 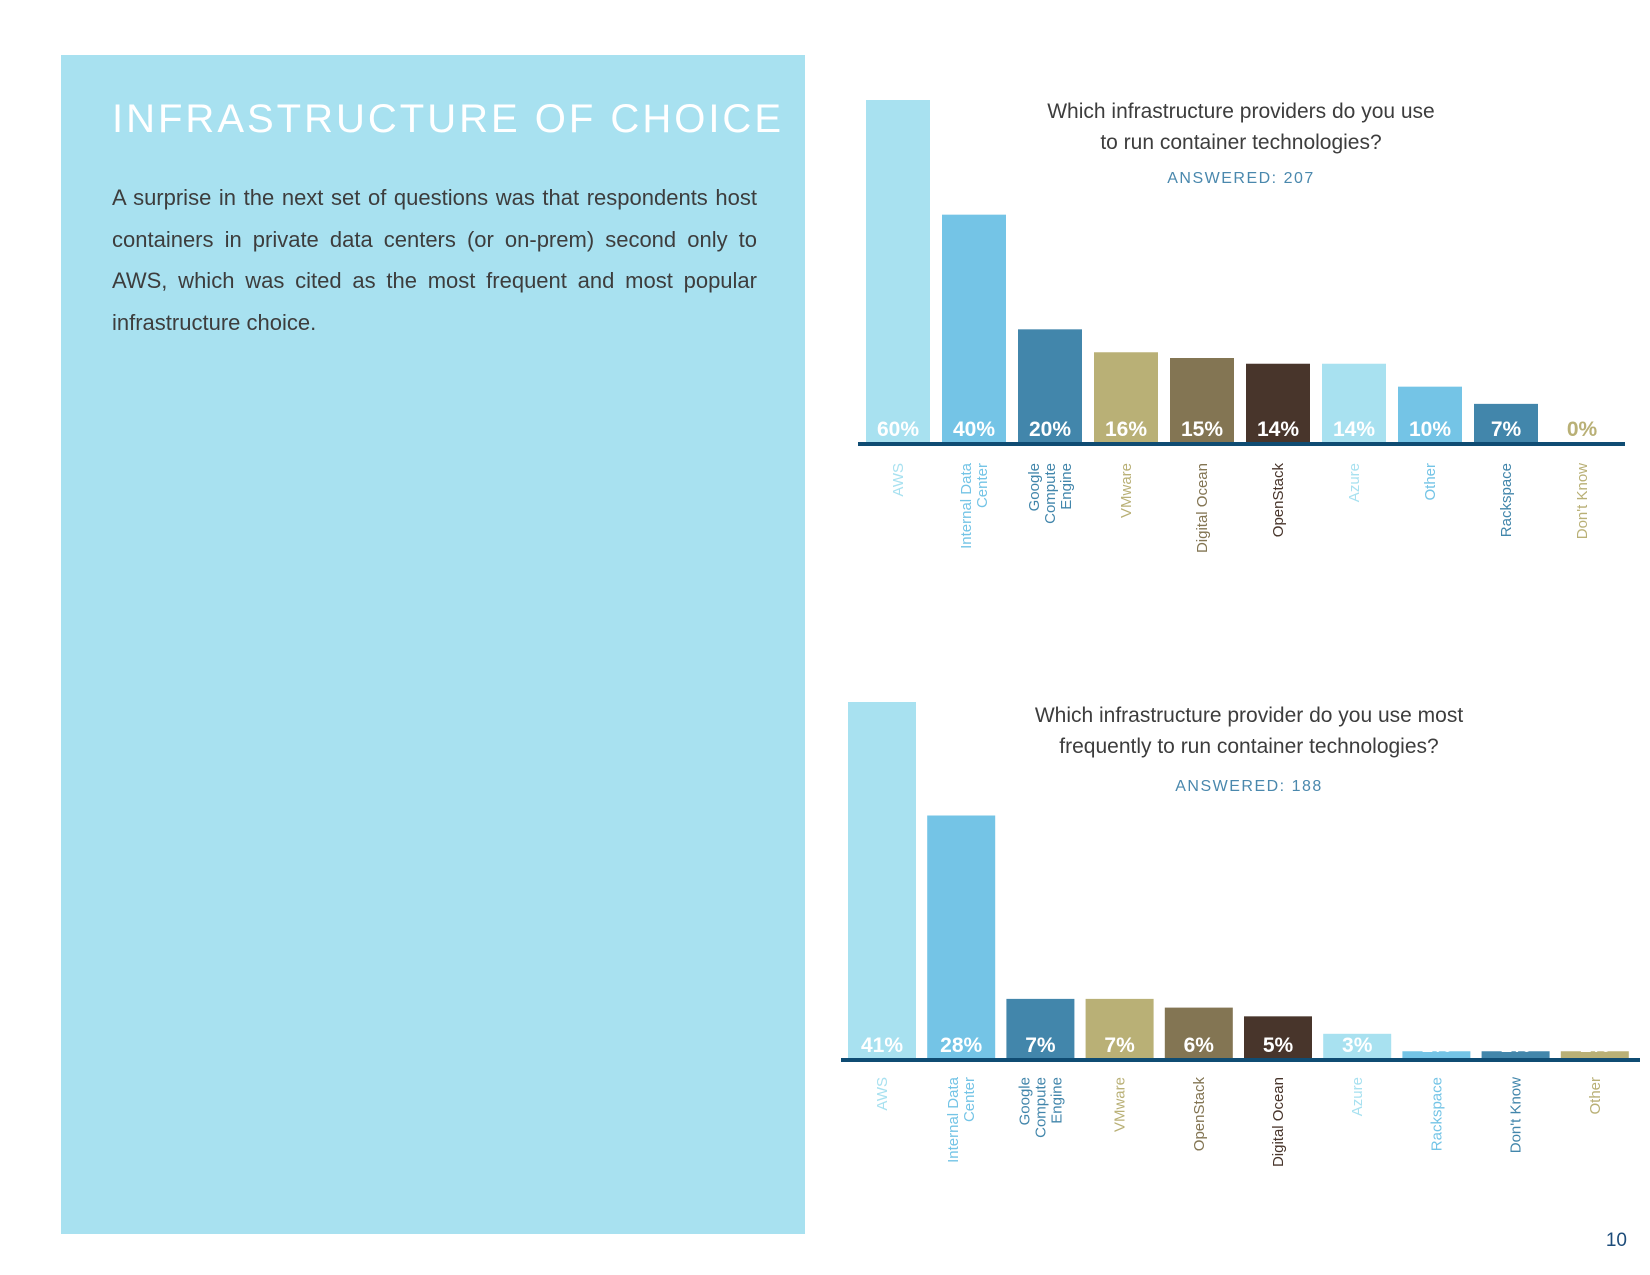 I want to click on chart-2-value-label-aws: 41%, so click(x=882, y=1045).